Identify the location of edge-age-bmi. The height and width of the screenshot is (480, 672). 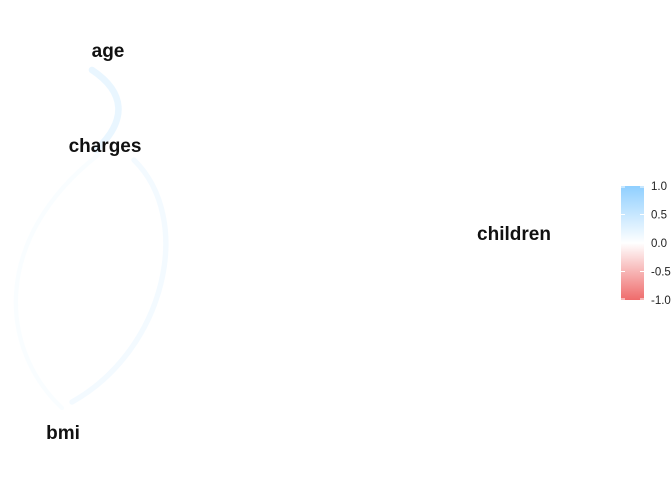
(57, 281).